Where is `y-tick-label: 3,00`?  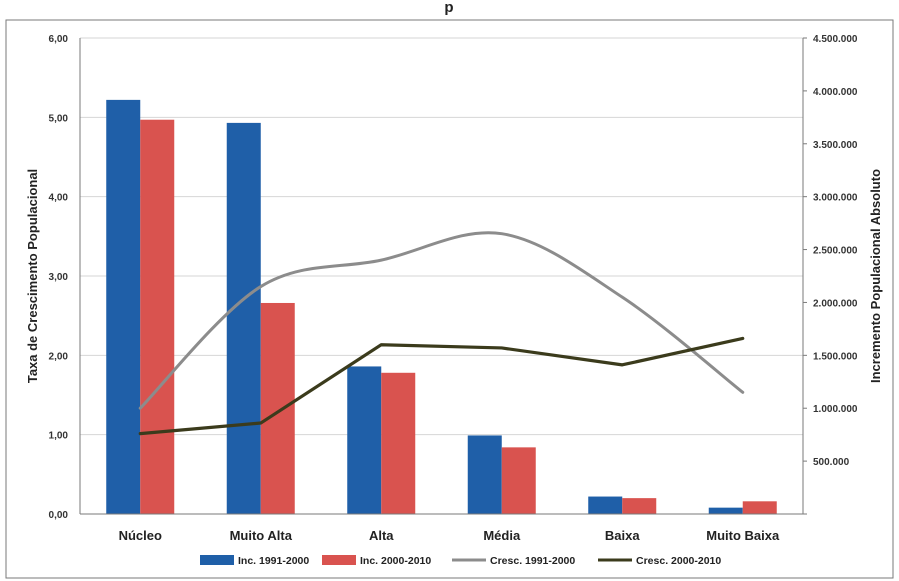 y-tick-label: 3,00 is located at coordinates (59, 277).